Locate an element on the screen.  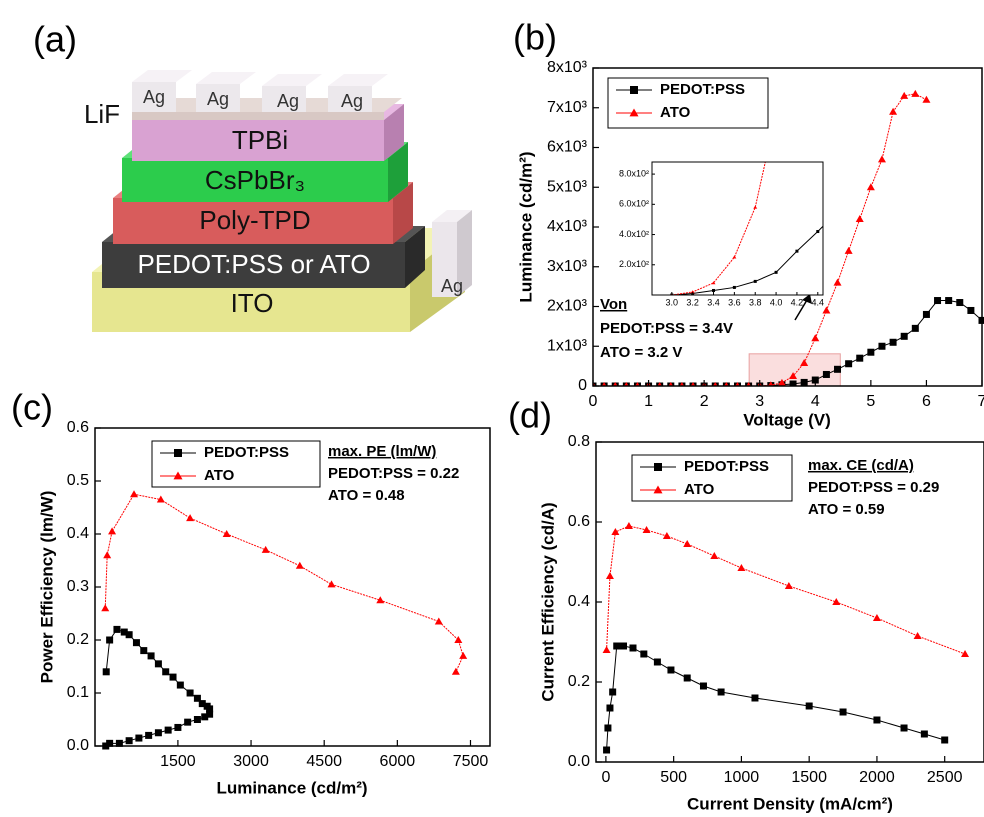
annotation: max. PE (lm/W) is located at coordinates (382, 451).